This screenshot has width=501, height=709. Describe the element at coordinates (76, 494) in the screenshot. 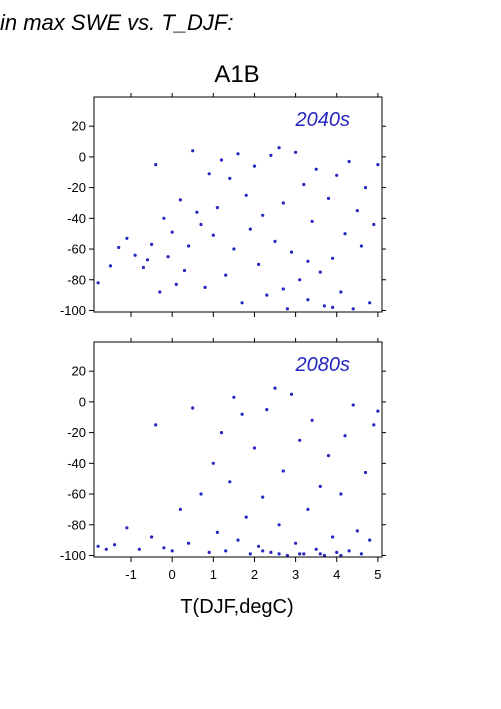

I see `y-tick-label: -60` at that location.